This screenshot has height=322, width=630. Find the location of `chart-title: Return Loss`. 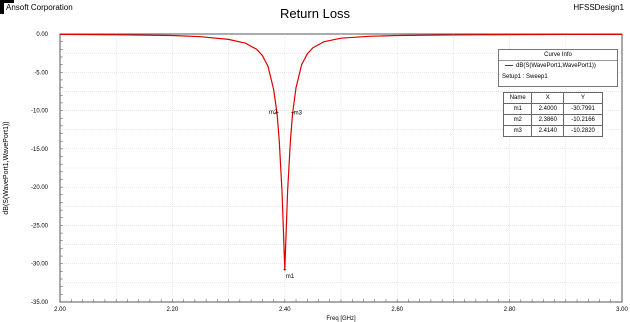

chart-title: Return Loss is located at coordinates (315, 13).